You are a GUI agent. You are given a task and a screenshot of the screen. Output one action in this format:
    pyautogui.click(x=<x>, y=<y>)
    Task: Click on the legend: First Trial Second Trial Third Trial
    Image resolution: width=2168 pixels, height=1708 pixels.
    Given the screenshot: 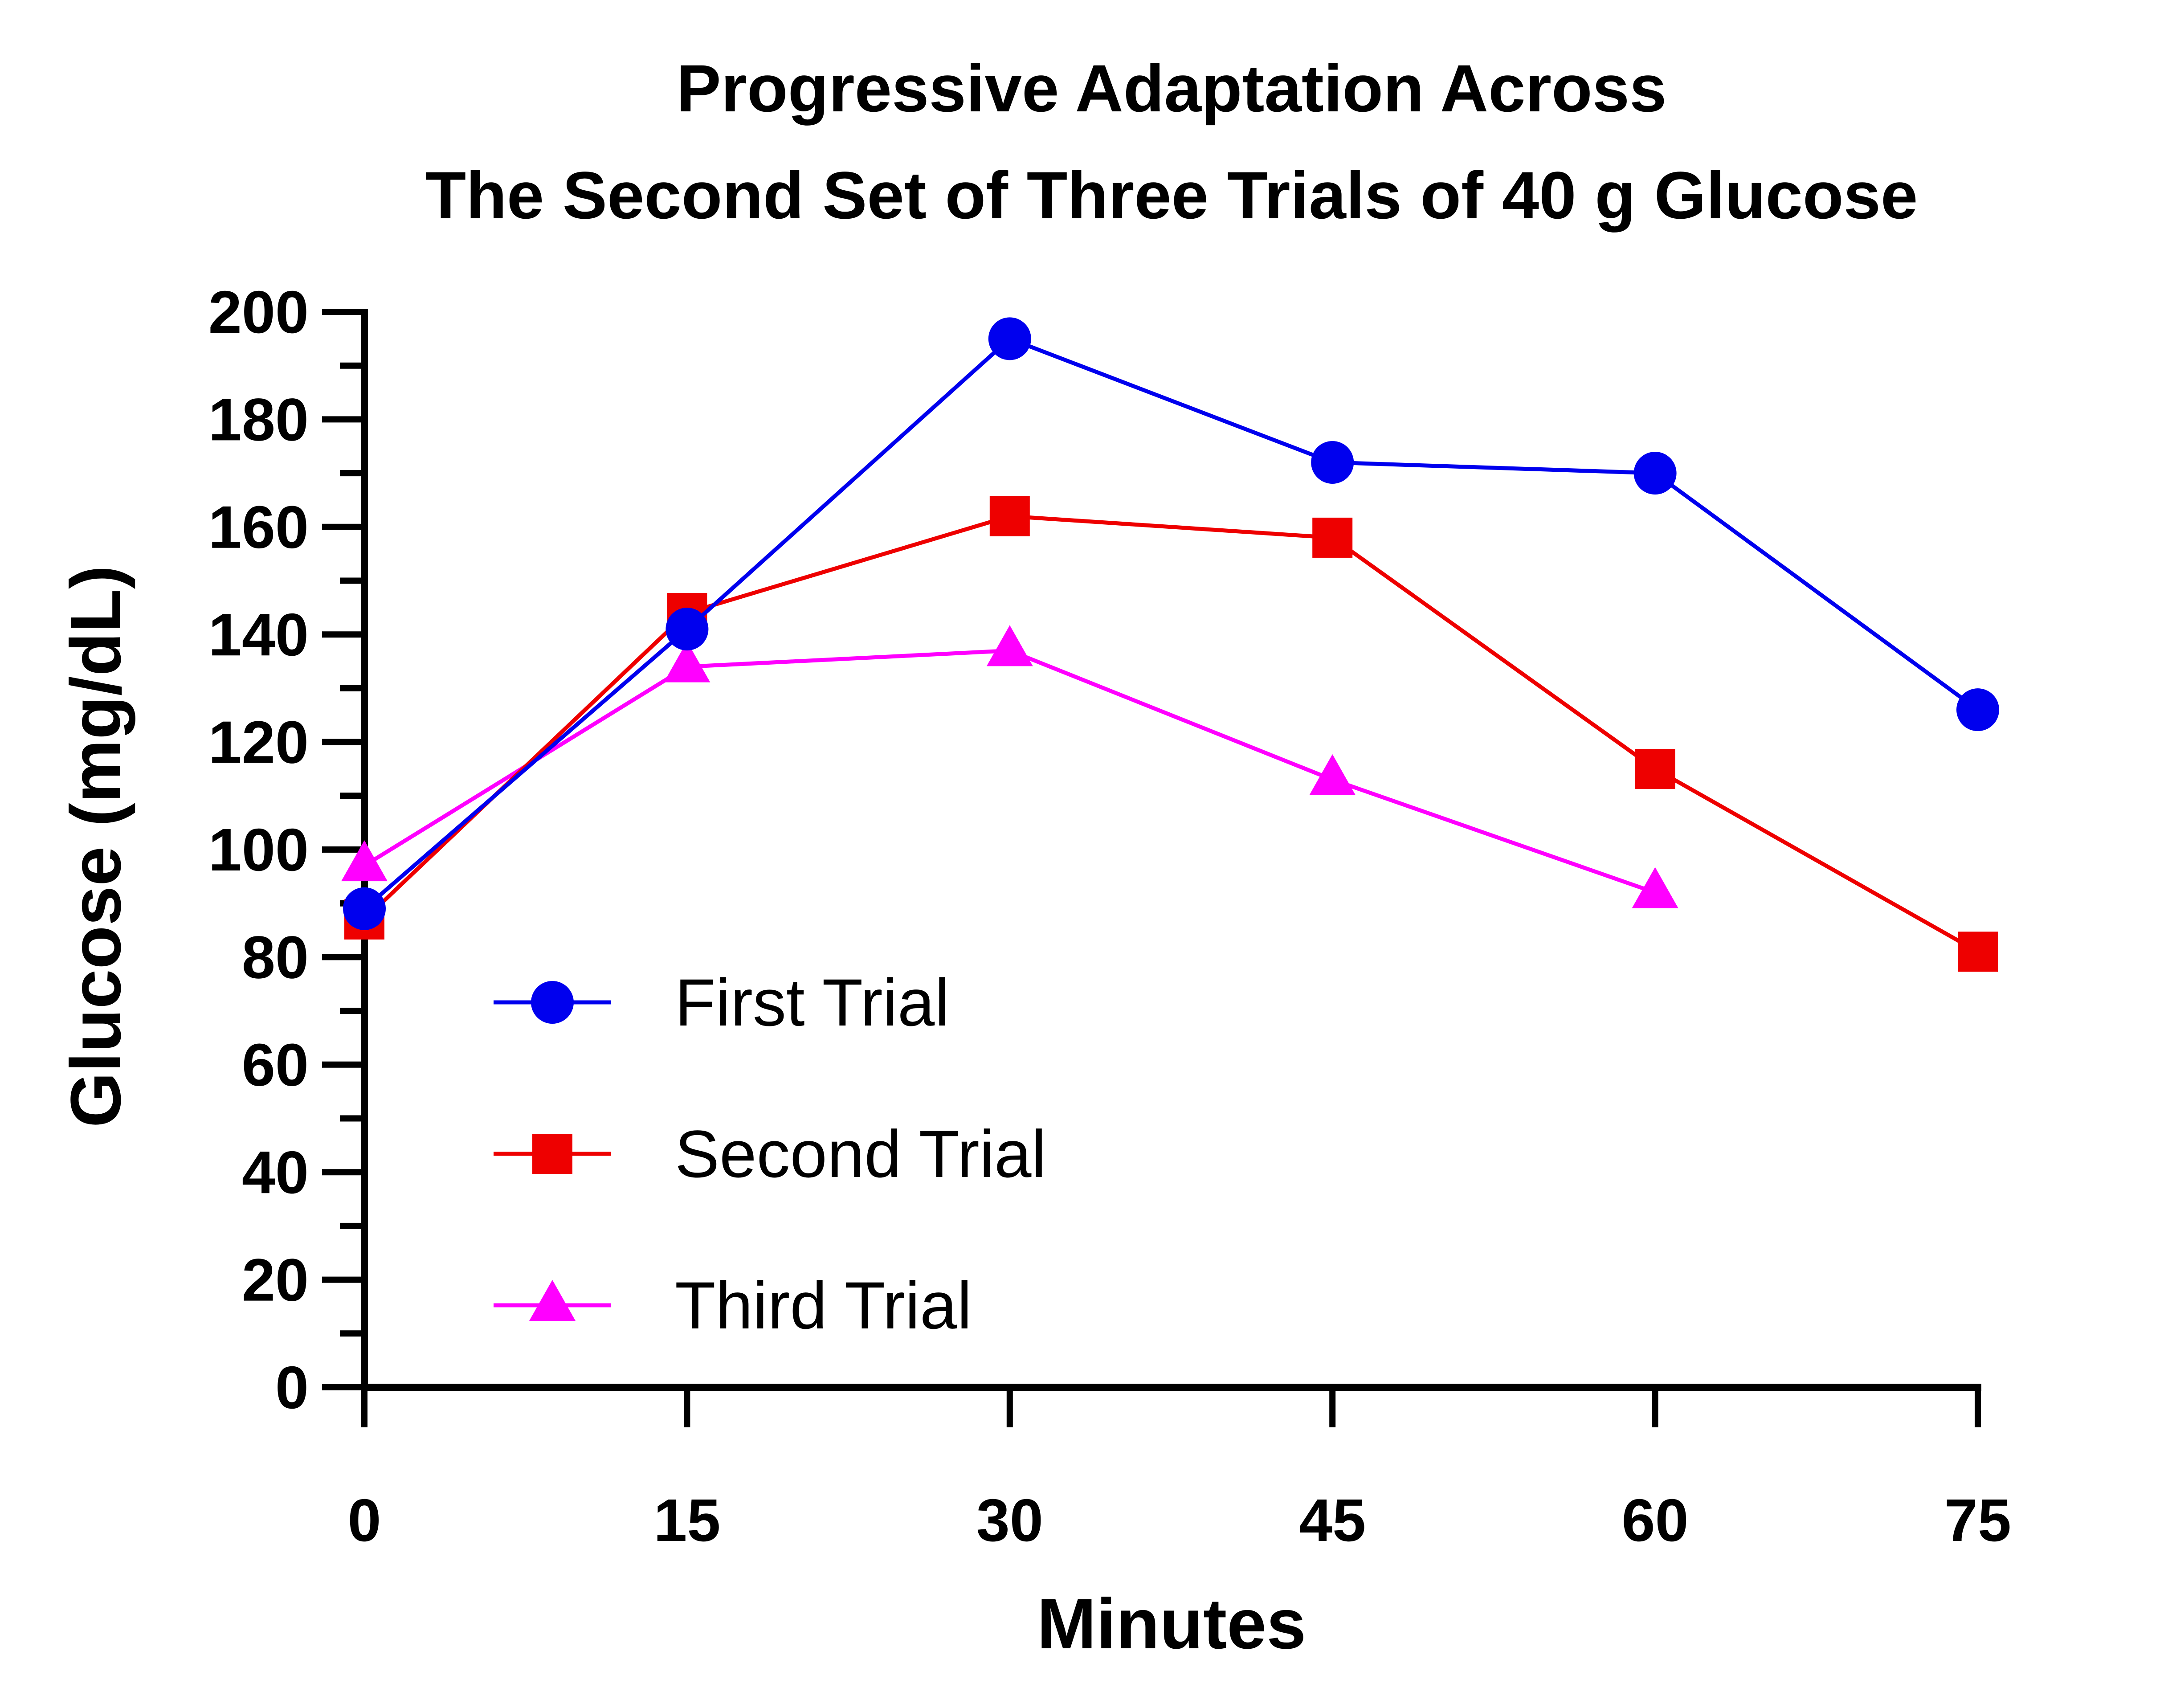 What is the action you would take?
    pyautogui.click(x=770, y=1154)
    